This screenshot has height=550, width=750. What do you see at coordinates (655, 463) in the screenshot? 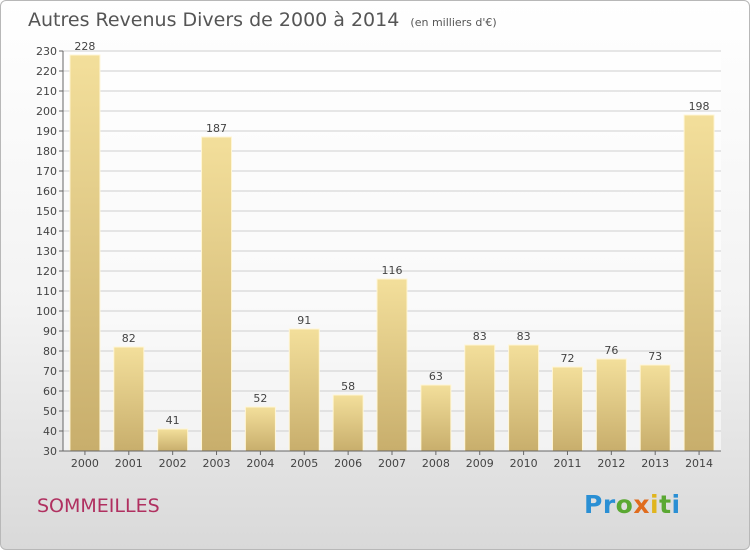
I see `x-tick-label: 2013` at bounding box center [655, 463].